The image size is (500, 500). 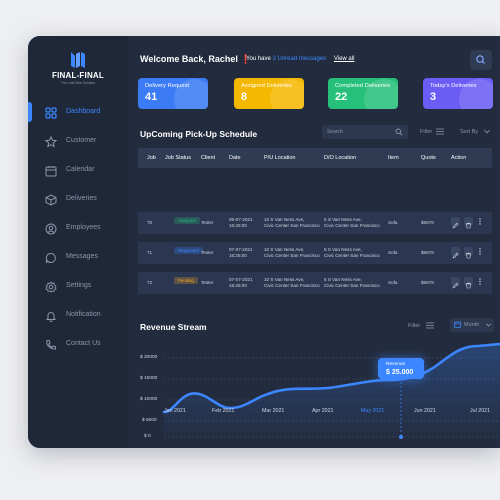 I want to click on col-action: Action, so click(x=459, y=158).